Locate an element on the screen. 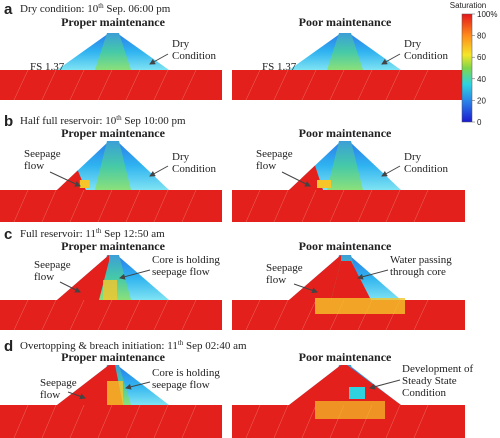 The image size is (500, 438). annotation-line: Core is holding is located at coordinates (186, 373).